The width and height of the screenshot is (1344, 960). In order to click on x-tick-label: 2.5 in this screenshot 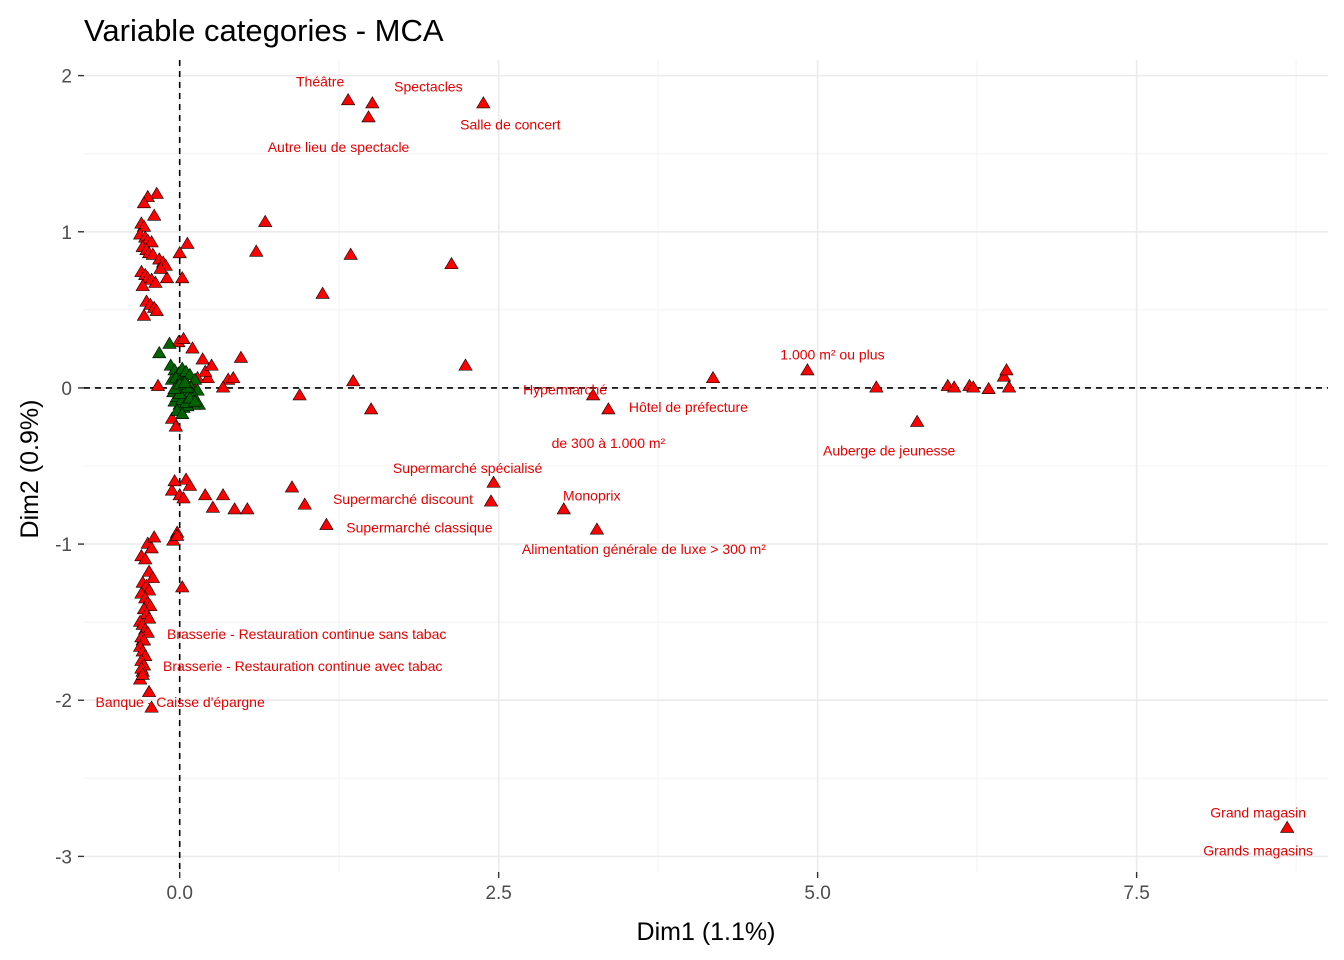, I will do `click(498, 893)`.